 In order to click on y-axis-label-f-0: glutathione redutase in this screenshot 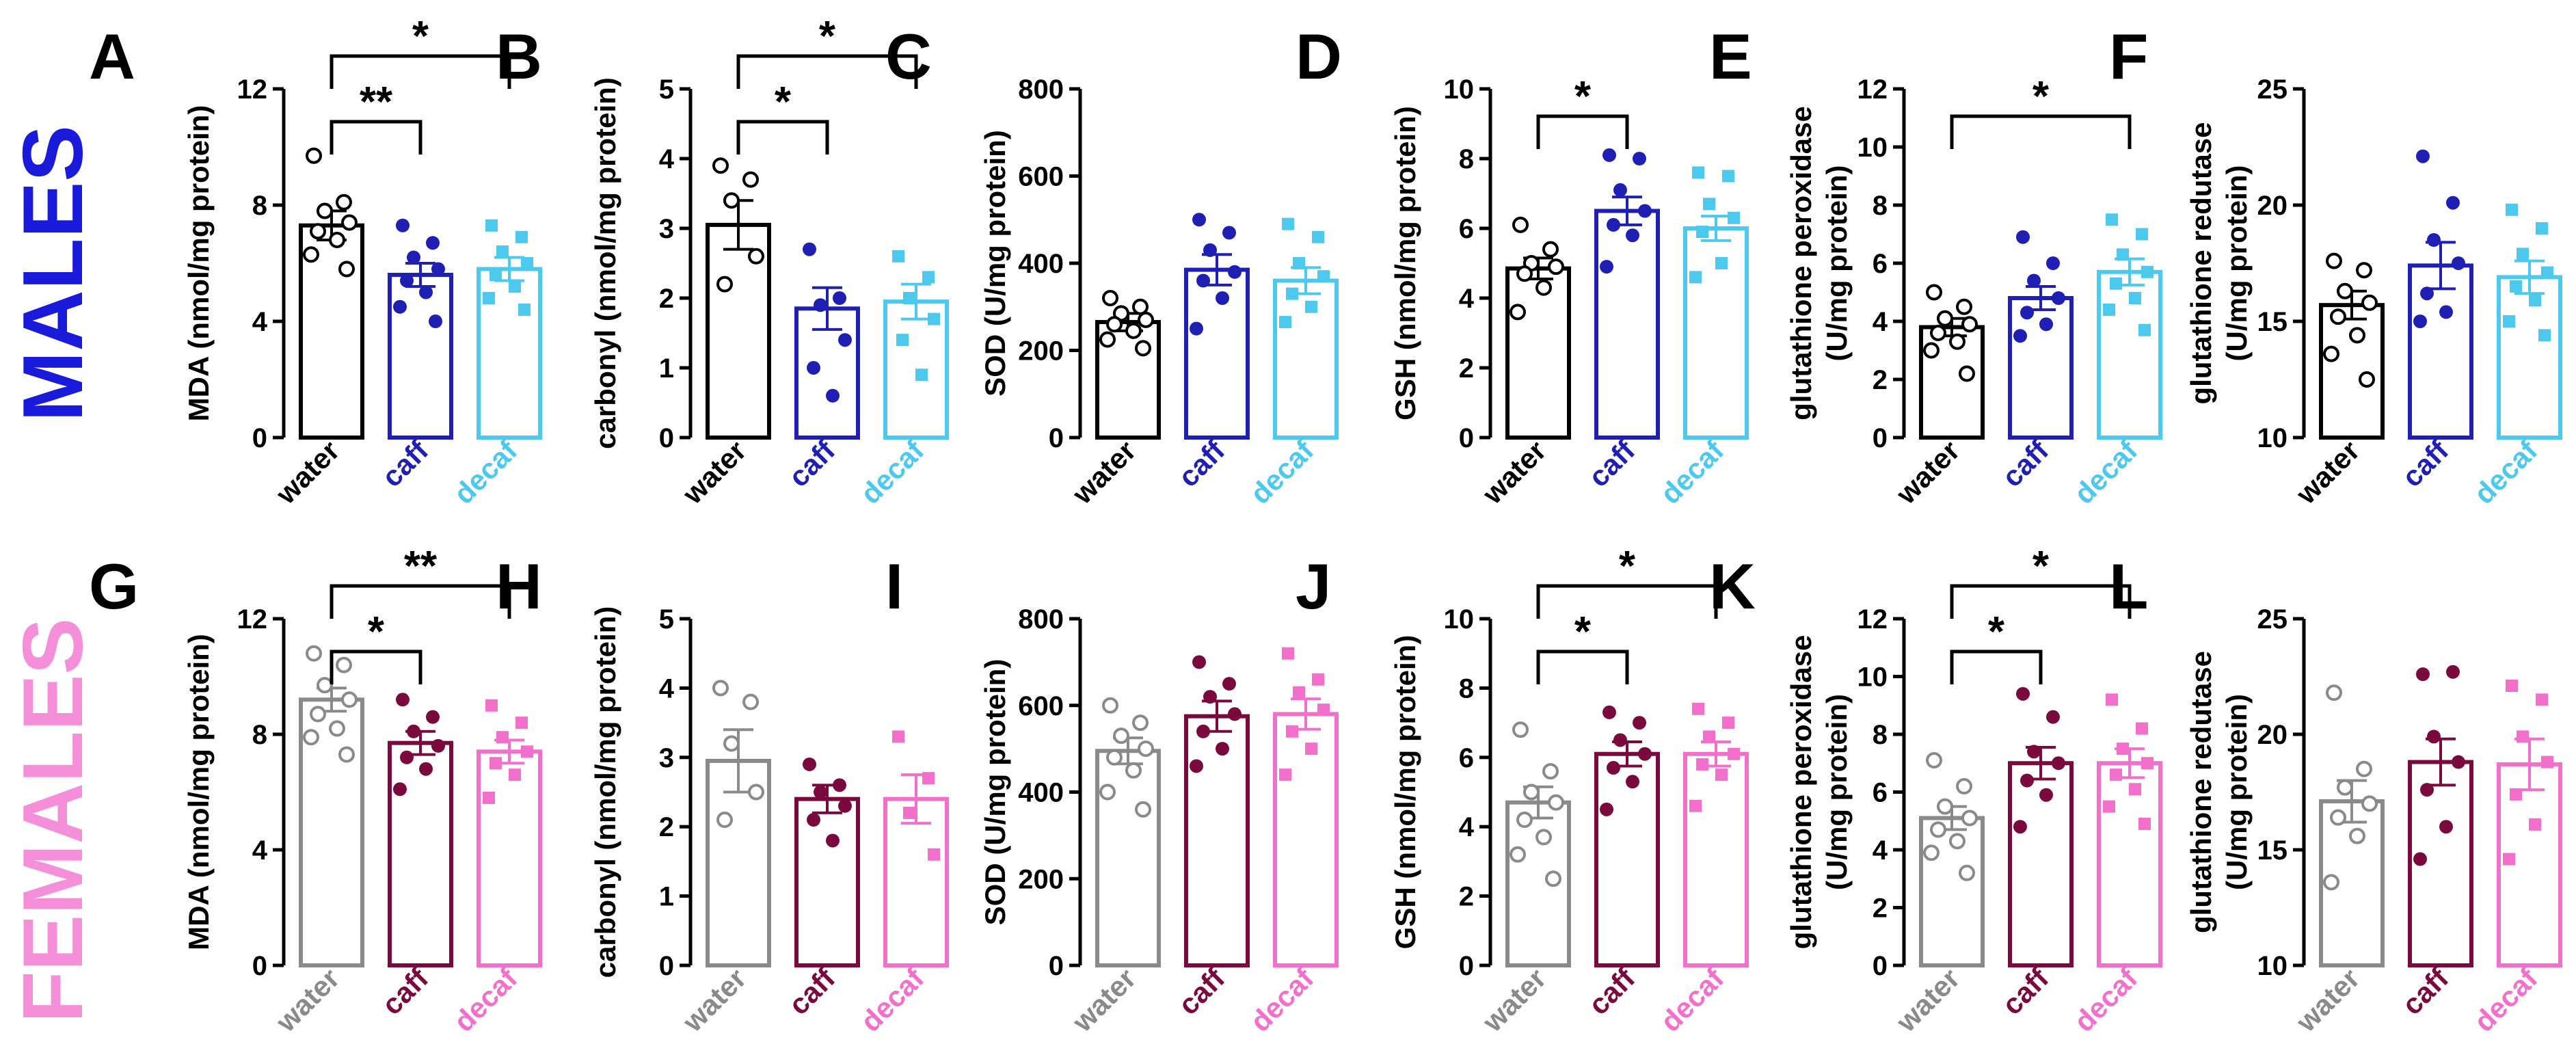, I will do `click(2201, 263)`.